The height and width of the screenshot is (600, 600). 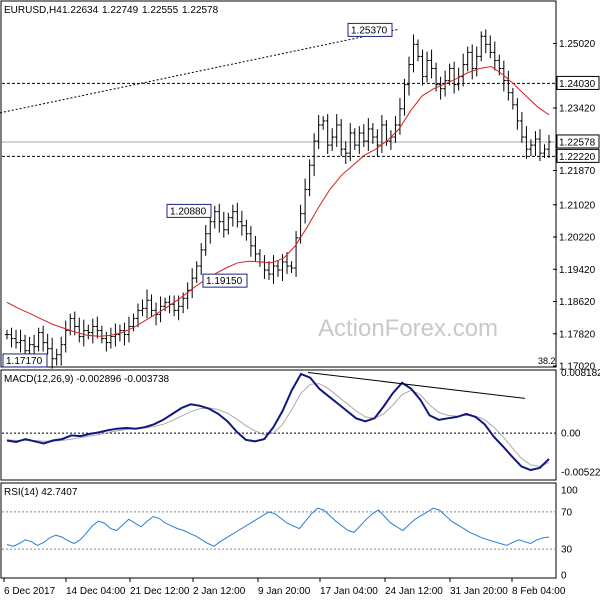 What do you see at coordinates (577, 238) in the screenshot?
I see `y-tick-label: 1.20220` at bounding box center [577, 238].